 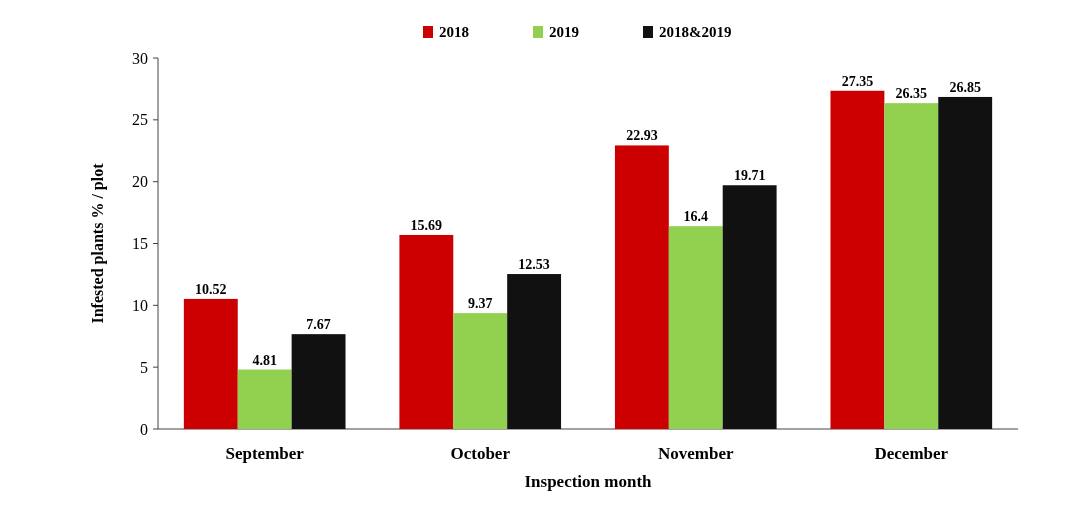 I want to click on data-label: 26.35, so click(x=911, y=94).